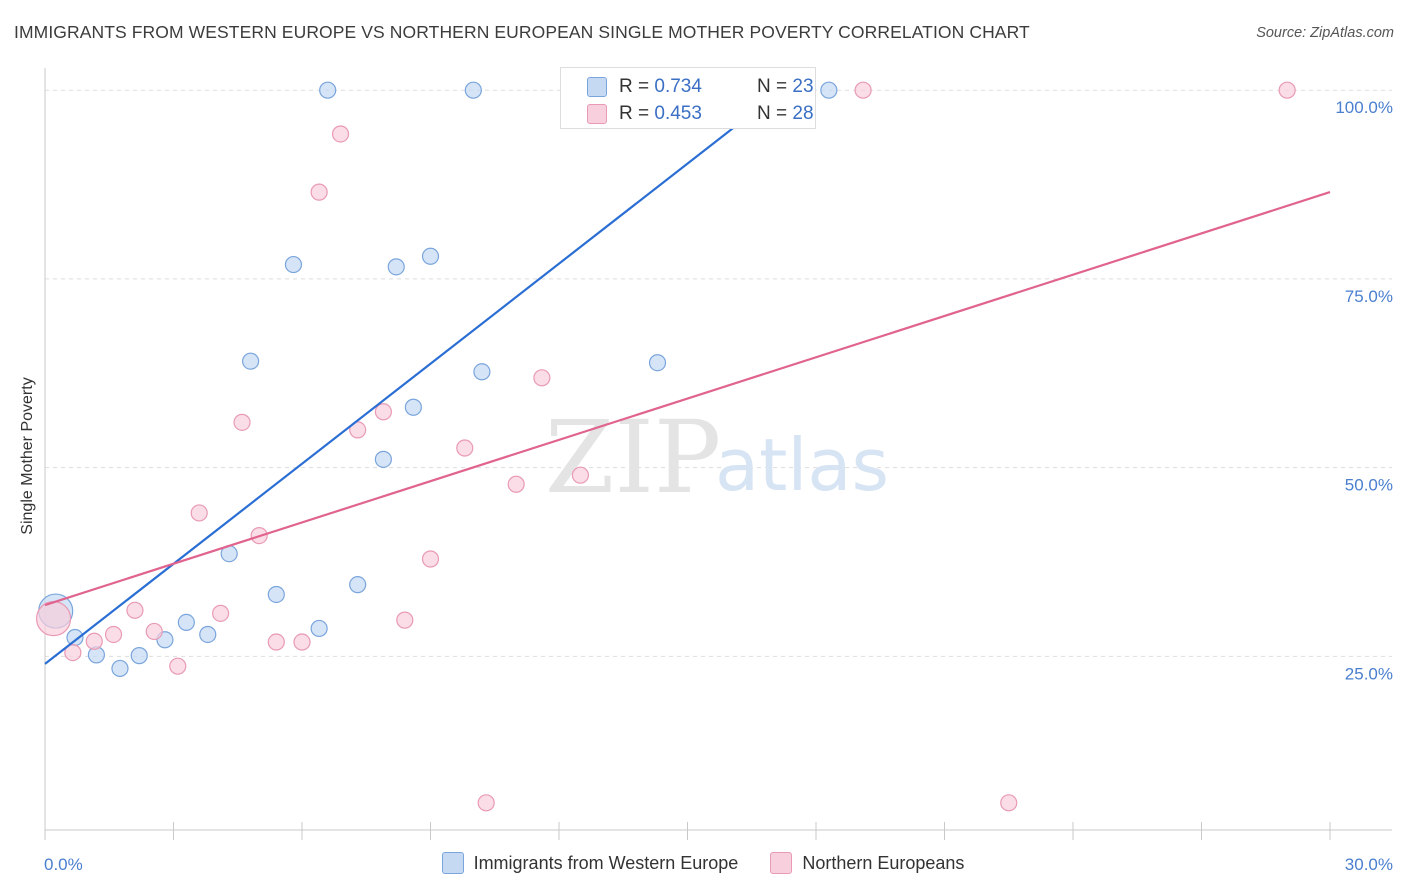 The image size is (1406, 892). I want to click on watermark: ZIP atlas, so click(717, 457).